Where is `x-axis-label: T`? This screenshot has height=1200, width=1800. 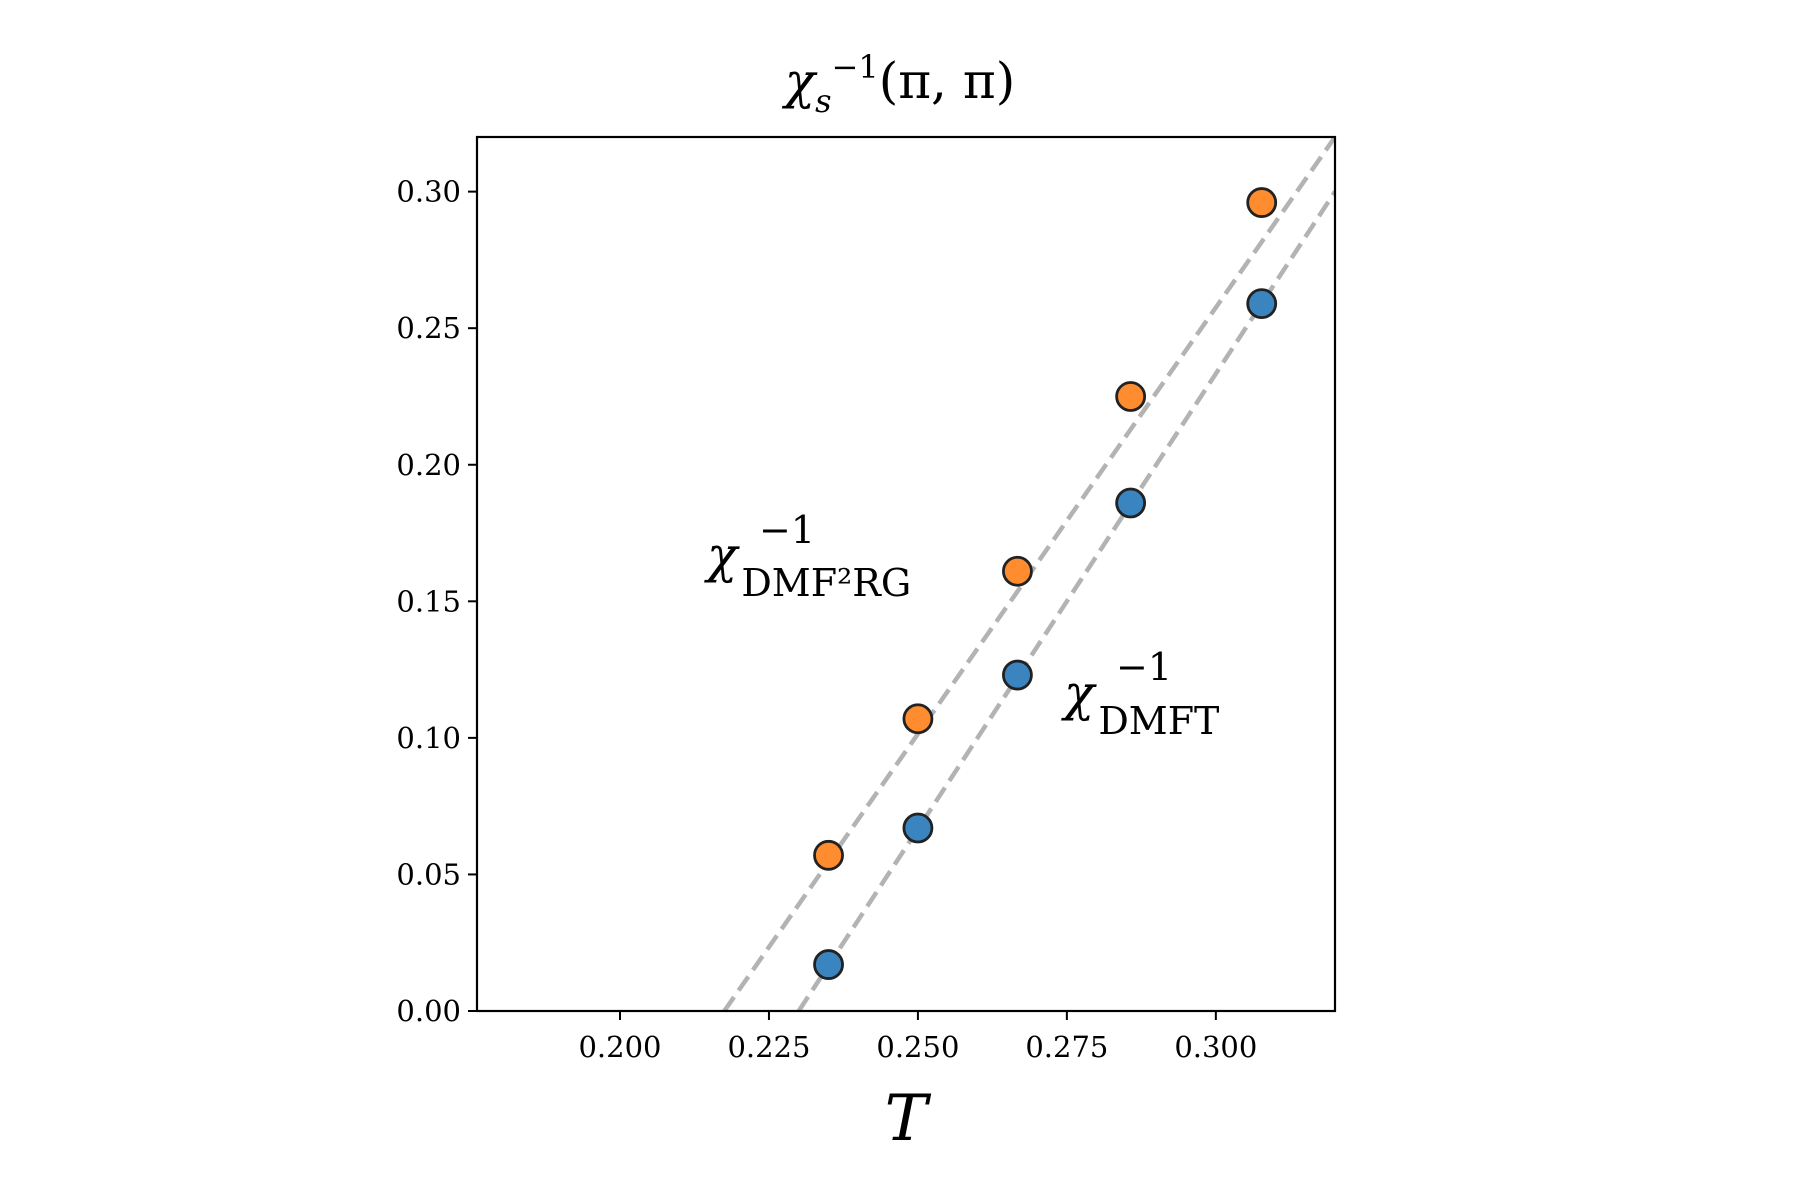 x-axis-label: T is located at coordinates (908, 1119).